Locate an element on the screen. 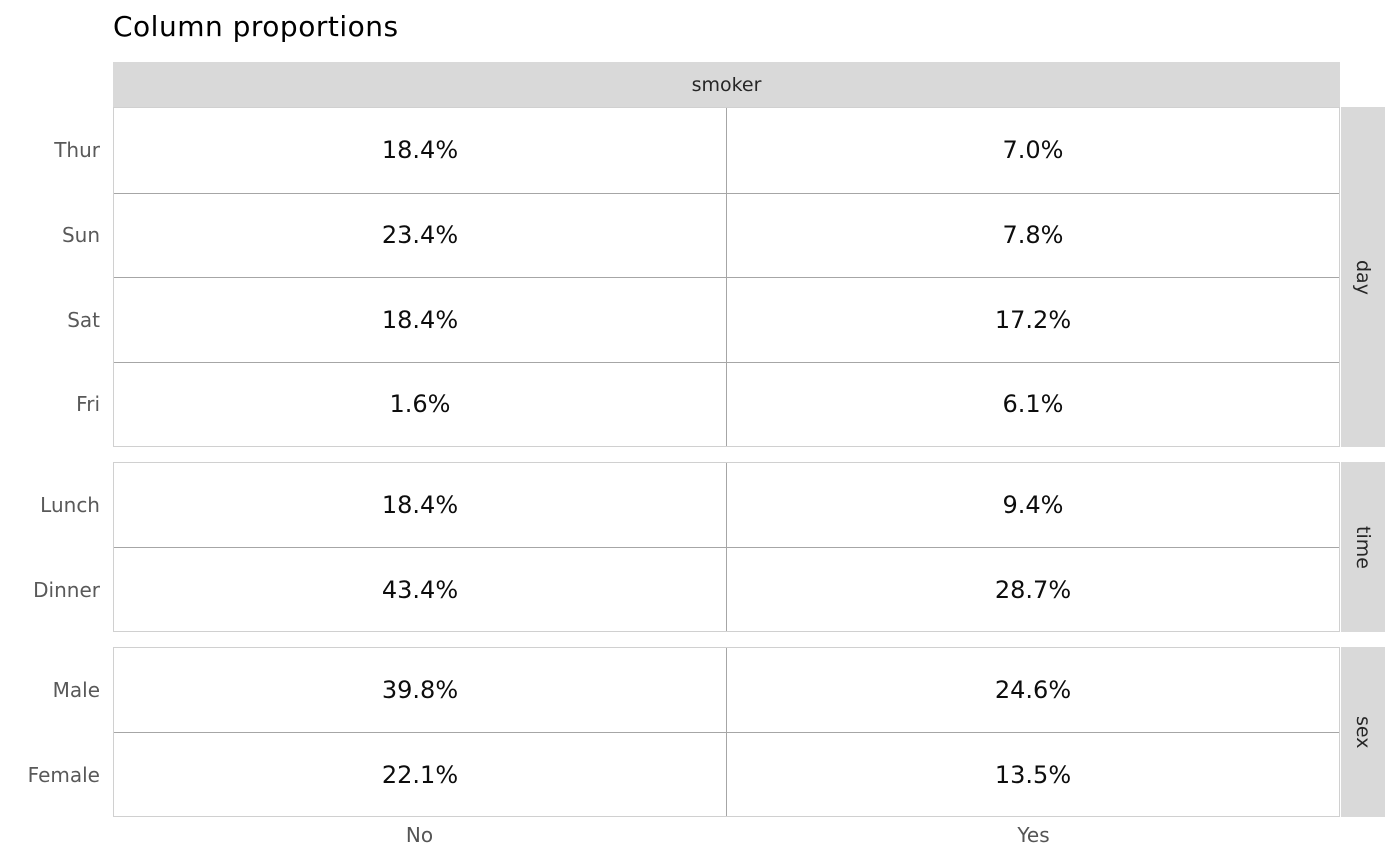 This screenshot has height=865, width=1400. cell-value: 39.8% is located at coordinates (420, 690).